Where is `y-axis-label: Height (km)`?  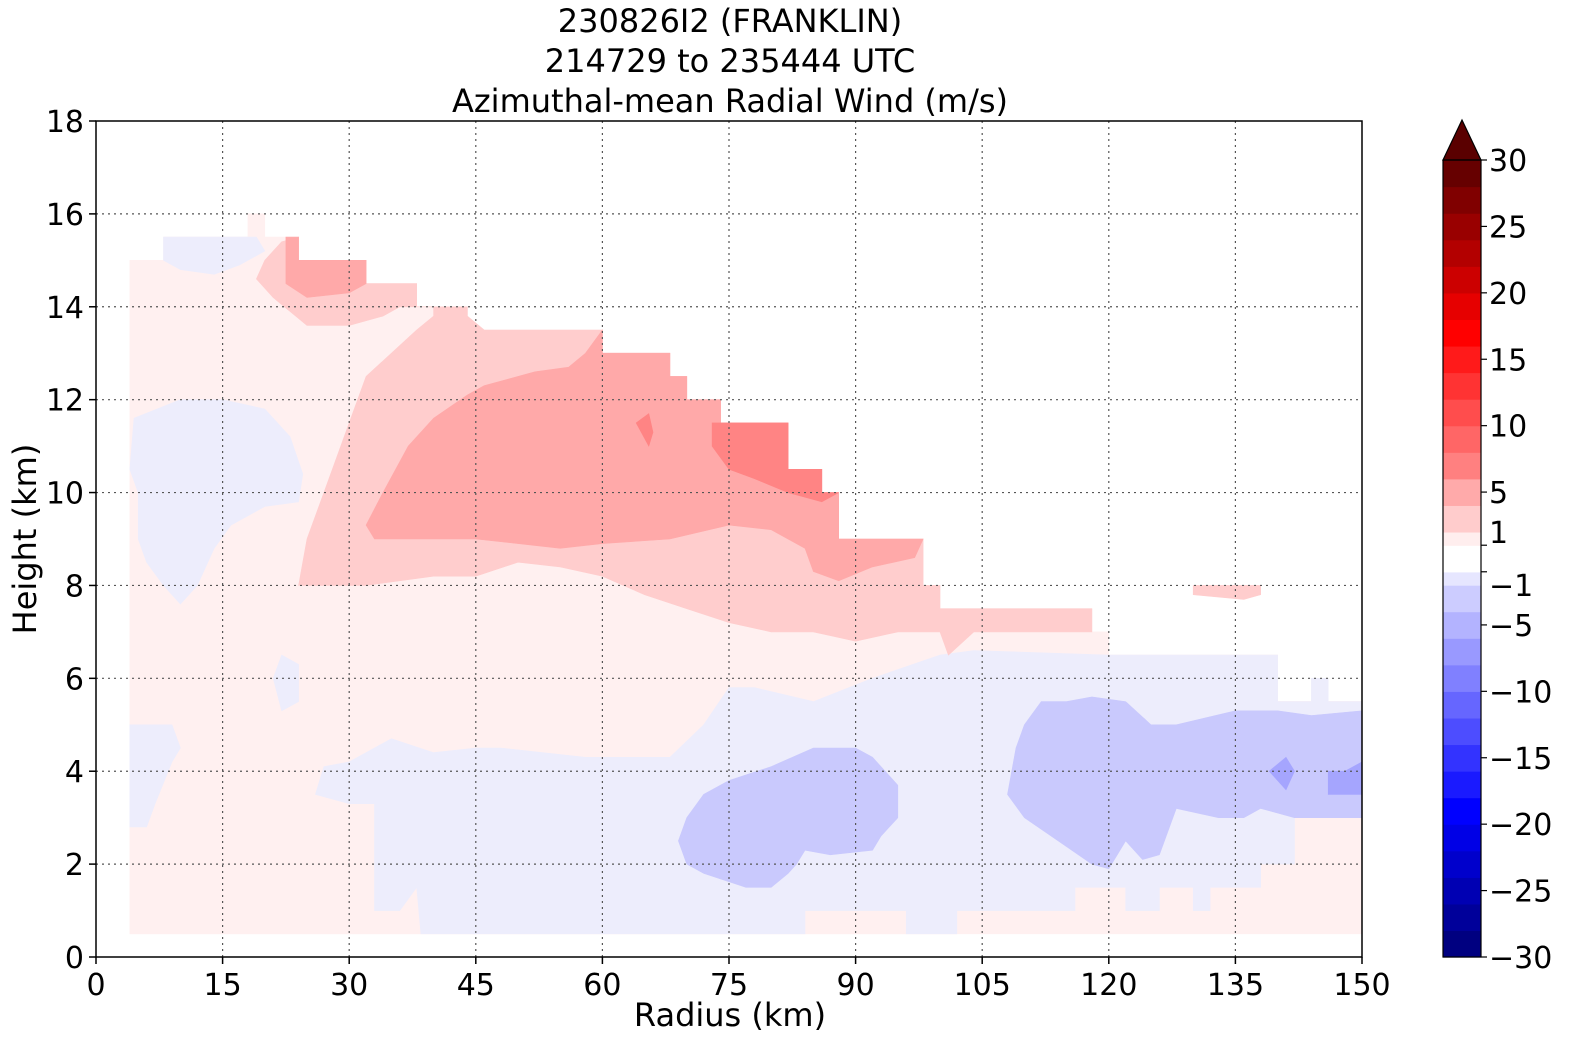 y-axis-label: Height (km) is located at coordinates (25, 539).